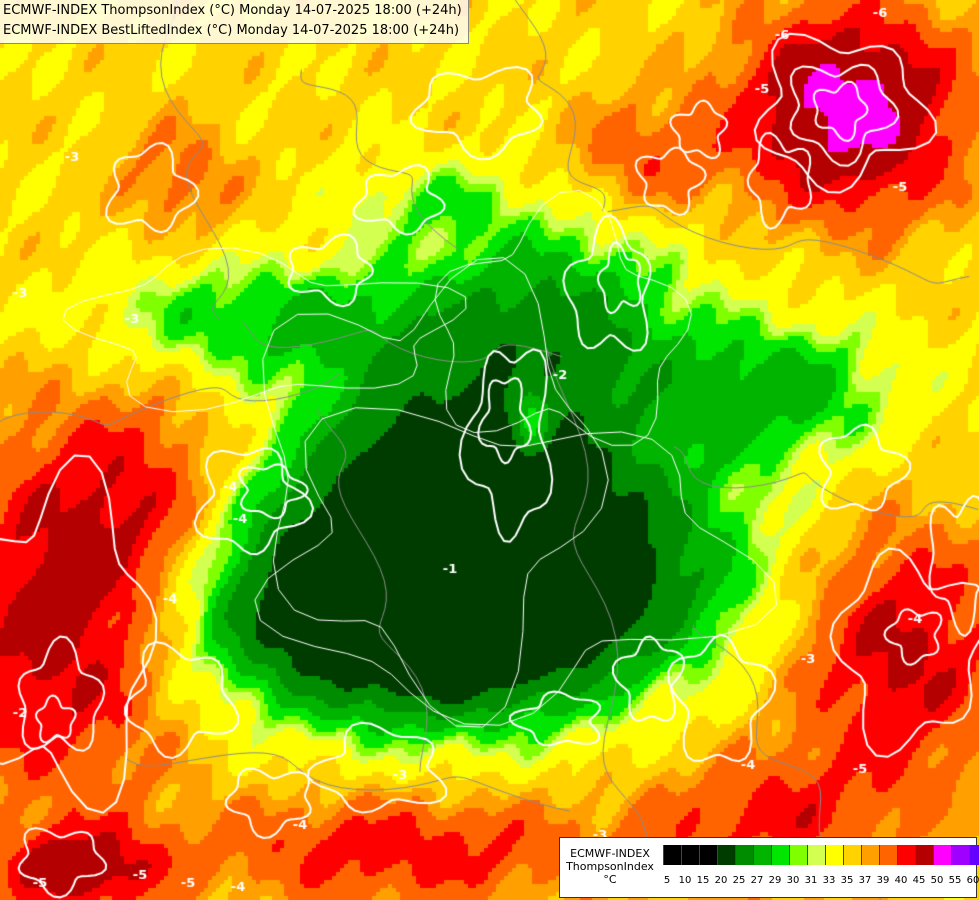 The height and width of the screenshot is (900, 979). What do you see at coordinates (775, 880) in the screenshot?
I see `legend-tick-label: 29` at bounding box center [775, 880].